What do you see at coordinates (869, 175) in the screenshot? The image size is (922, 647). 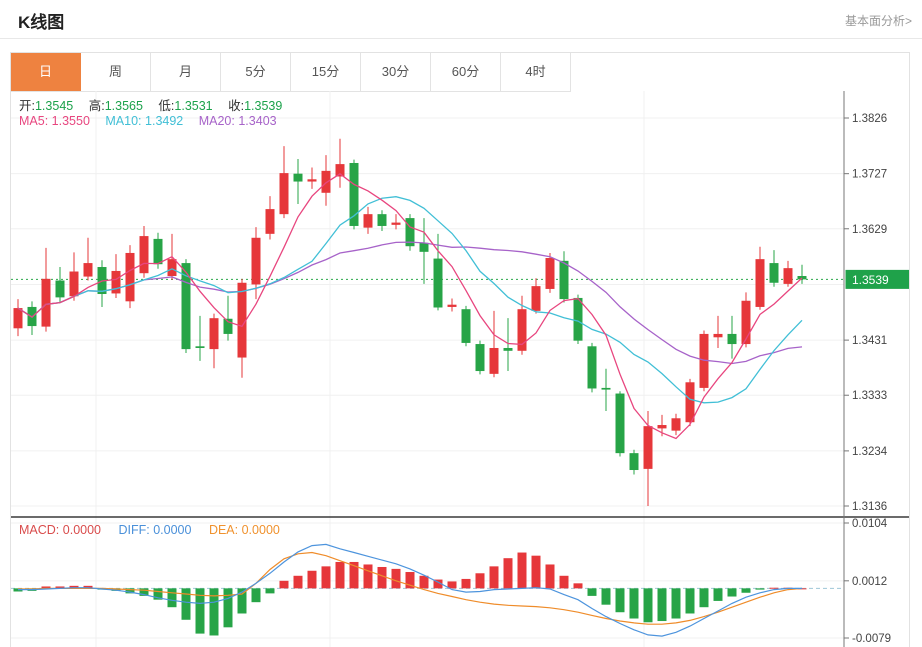 I see `svg-text: 1.3727` at bounding box center [869, 175].